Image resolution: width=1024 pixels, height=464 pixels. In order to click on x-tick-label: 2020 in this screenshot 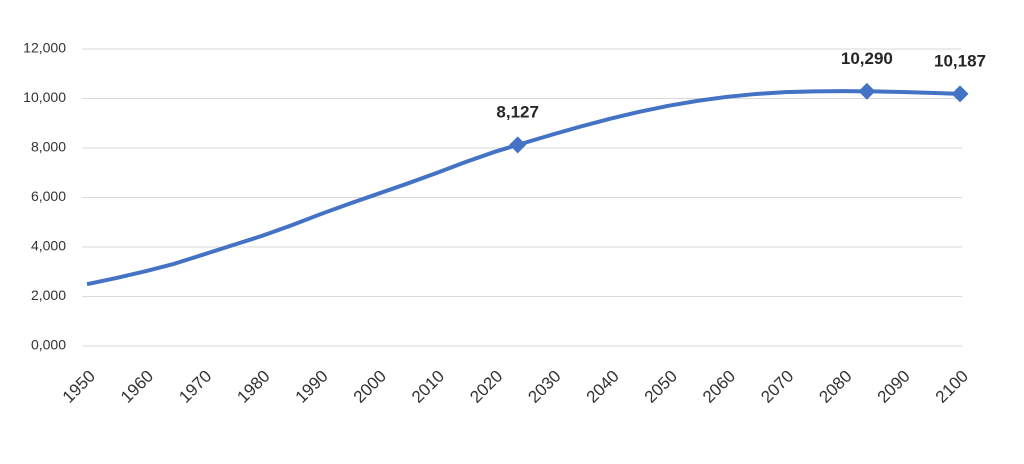, I will do `click(486, 387)`.